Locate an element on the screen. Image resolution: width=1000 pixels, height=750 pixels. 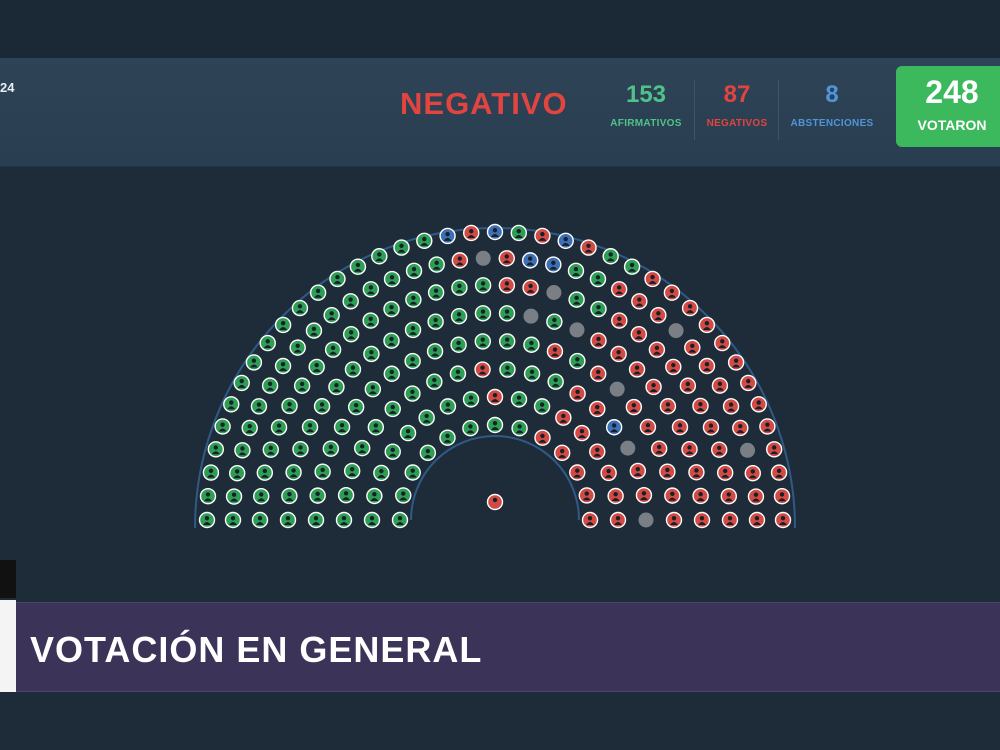
afirmativos-label: AFIRMATIVOS is located at coordinates (646, 123).